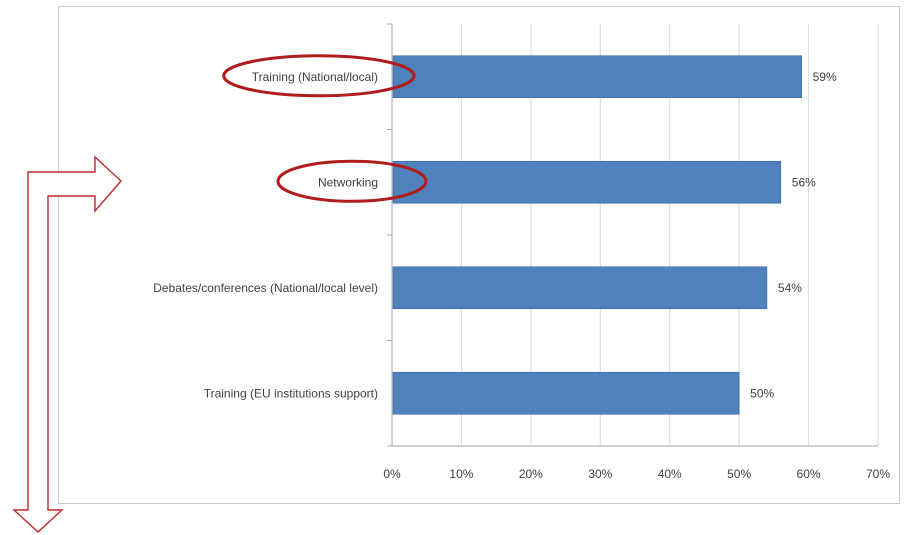 This screenshot has width=904, height=535. Describe the element at coordinates (348, 182) in the screenshot. I see `category-label: Networking` at that location.